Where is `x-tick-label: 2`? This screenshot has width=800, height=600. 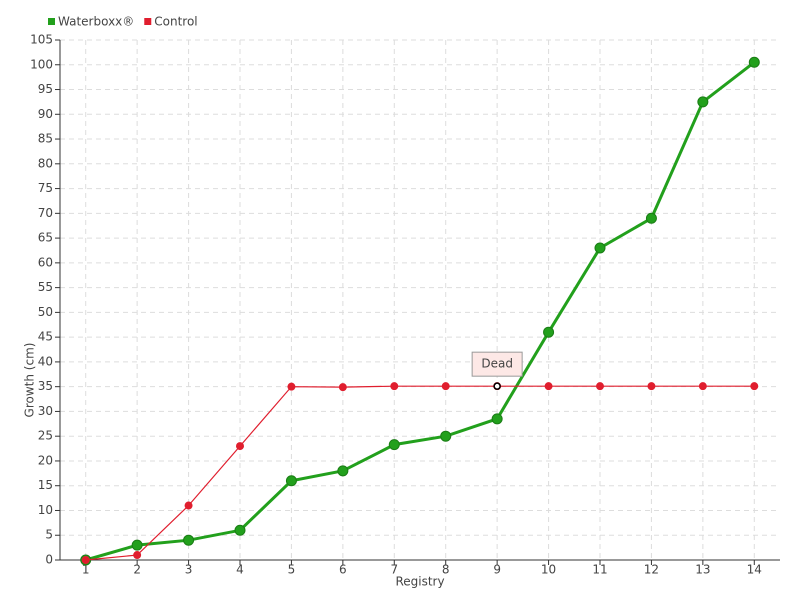
x-tick-label: 2 is located at coordinates (137, 570).